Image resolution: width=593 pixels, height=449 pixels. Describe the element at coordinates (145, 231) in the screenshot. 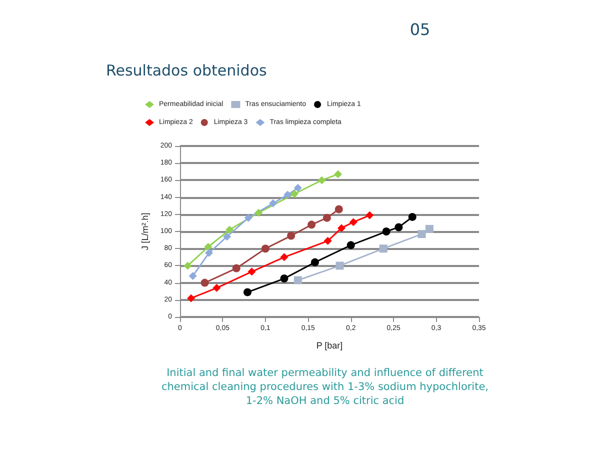

I see `y-axis-title: J [L/m².h]` at that location.